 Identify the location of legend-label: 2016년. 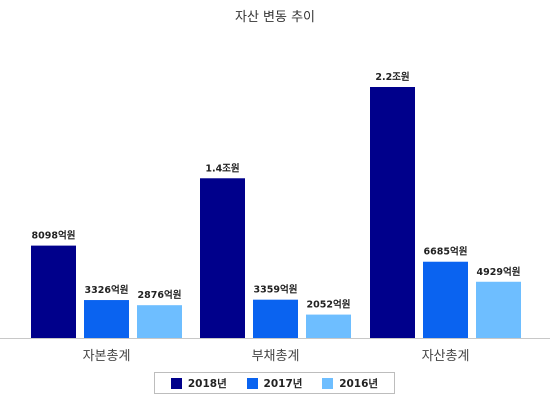
(359, 383).